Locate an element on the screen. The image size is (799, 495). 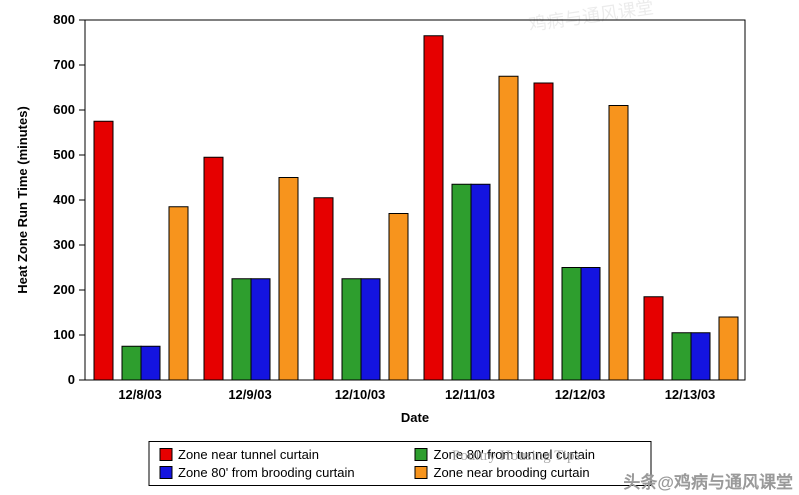
category-label: 12/8/03 is located at coordinates (139, 394).